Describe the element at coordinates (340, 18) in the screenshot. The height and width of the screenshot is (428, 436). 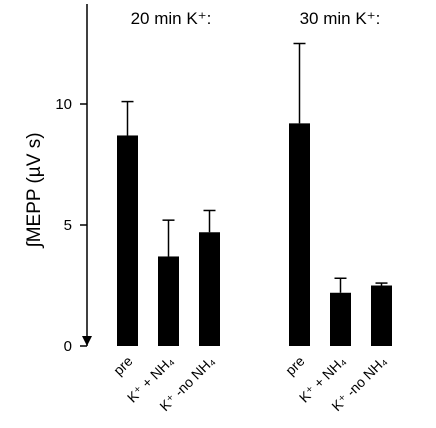
I see `group-title: 30 min K⁺:` at that location.